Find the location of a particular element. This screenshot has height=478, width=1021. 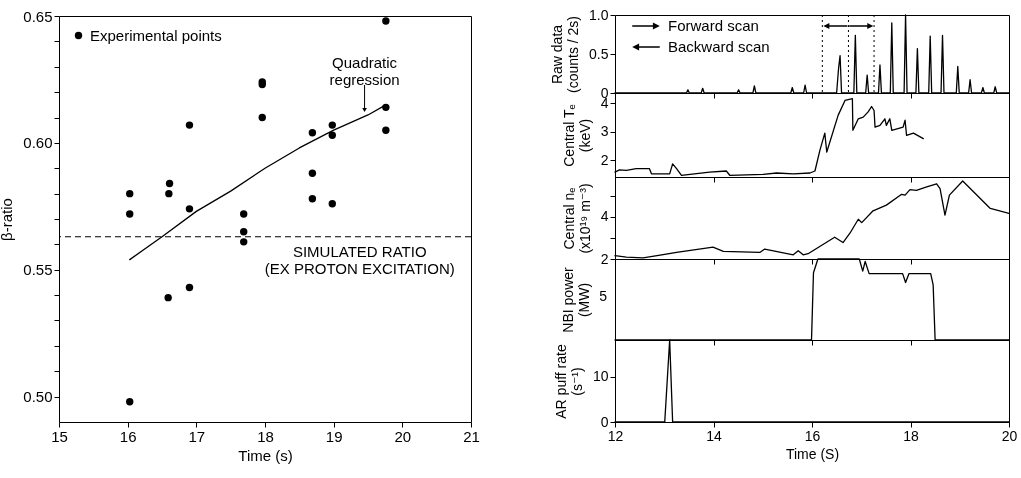

y-axis-title: β-ratio is located at coordinates (8, 219).